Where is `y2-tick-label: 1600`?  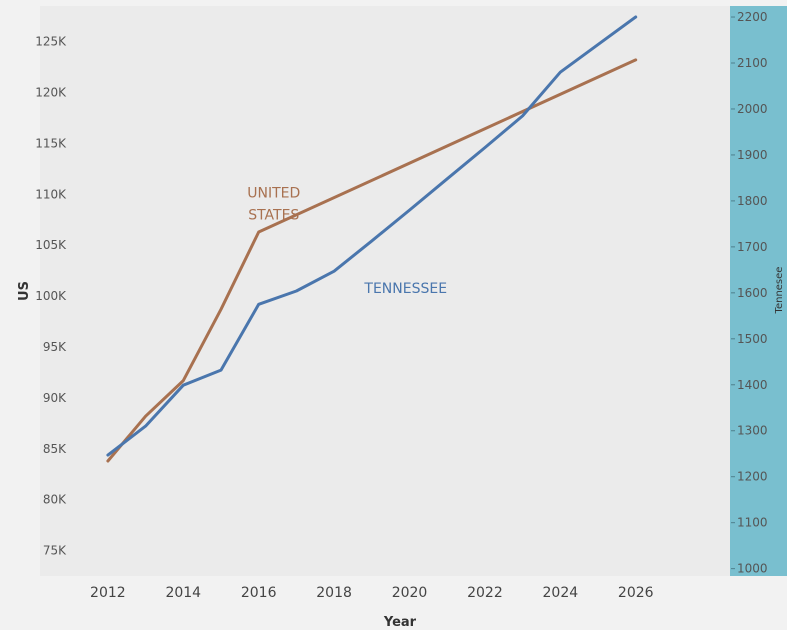
y2-tick-label: 1600 is located at coordinates (752, 293).